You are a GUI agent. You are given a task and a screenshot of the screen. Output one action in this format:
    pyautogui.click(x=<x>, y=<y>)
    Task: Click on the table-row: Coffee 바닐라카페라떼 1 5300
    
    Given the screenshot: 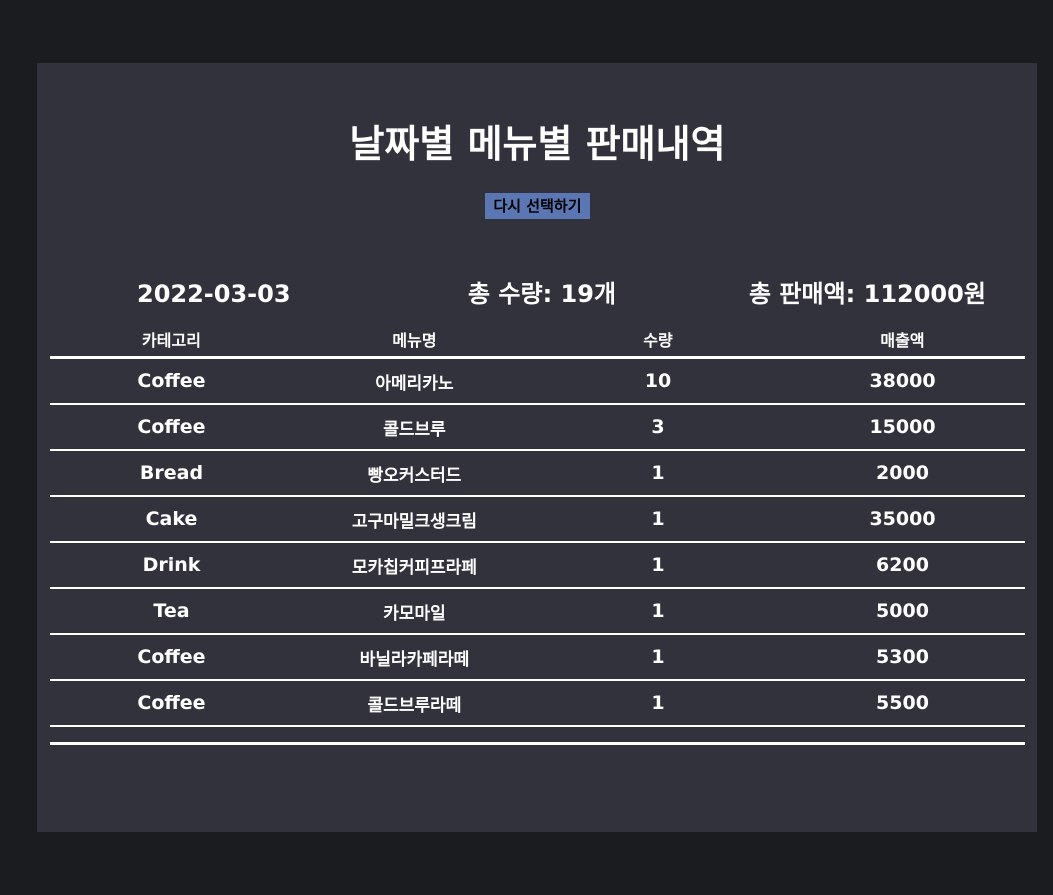 What is the action you would take?
    pyautogui.click(x=537, y=657)
    